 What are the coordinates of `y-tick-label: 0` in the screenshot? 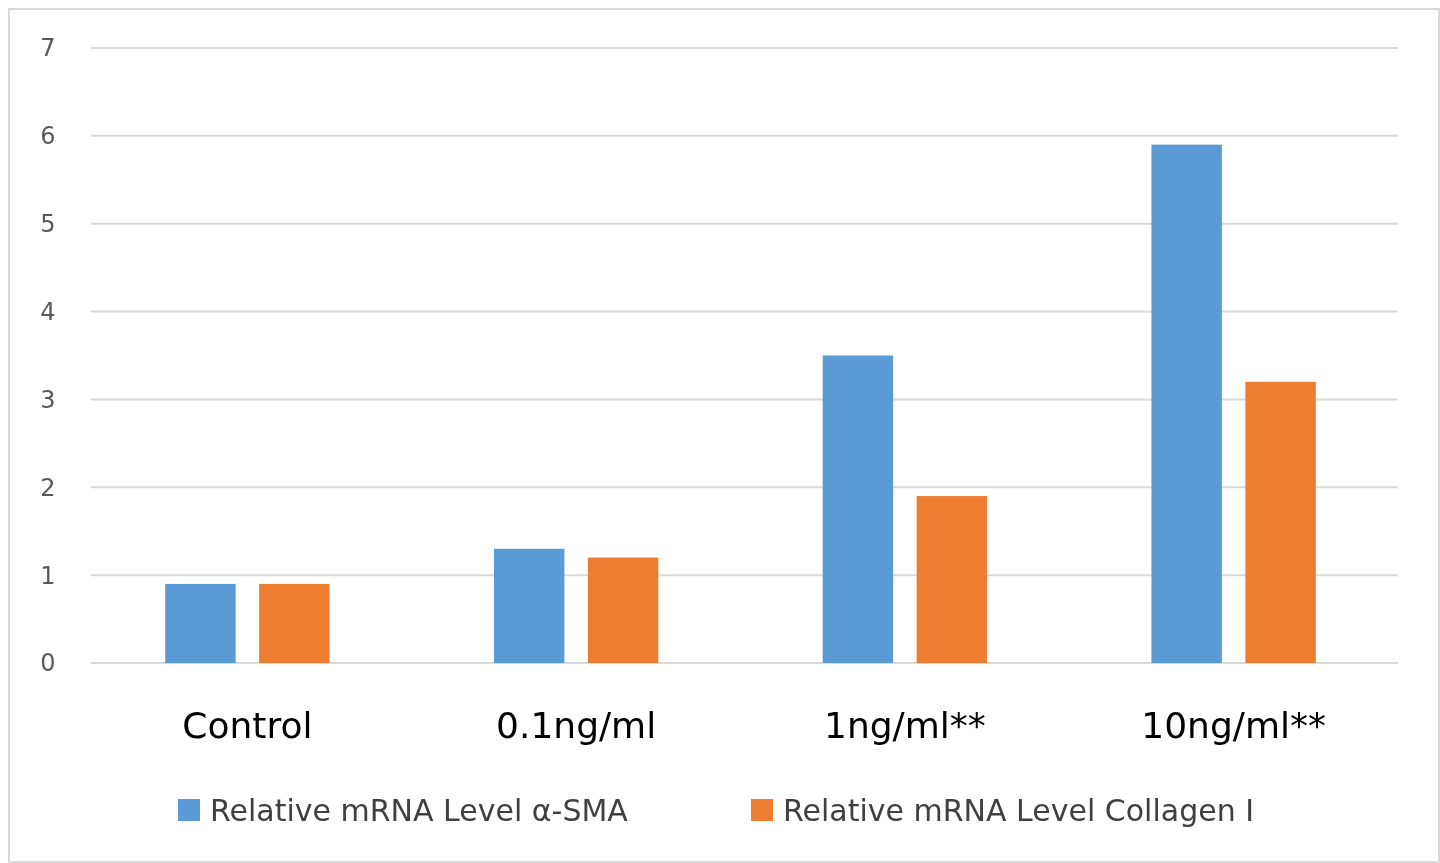 It's located at (48, 663).